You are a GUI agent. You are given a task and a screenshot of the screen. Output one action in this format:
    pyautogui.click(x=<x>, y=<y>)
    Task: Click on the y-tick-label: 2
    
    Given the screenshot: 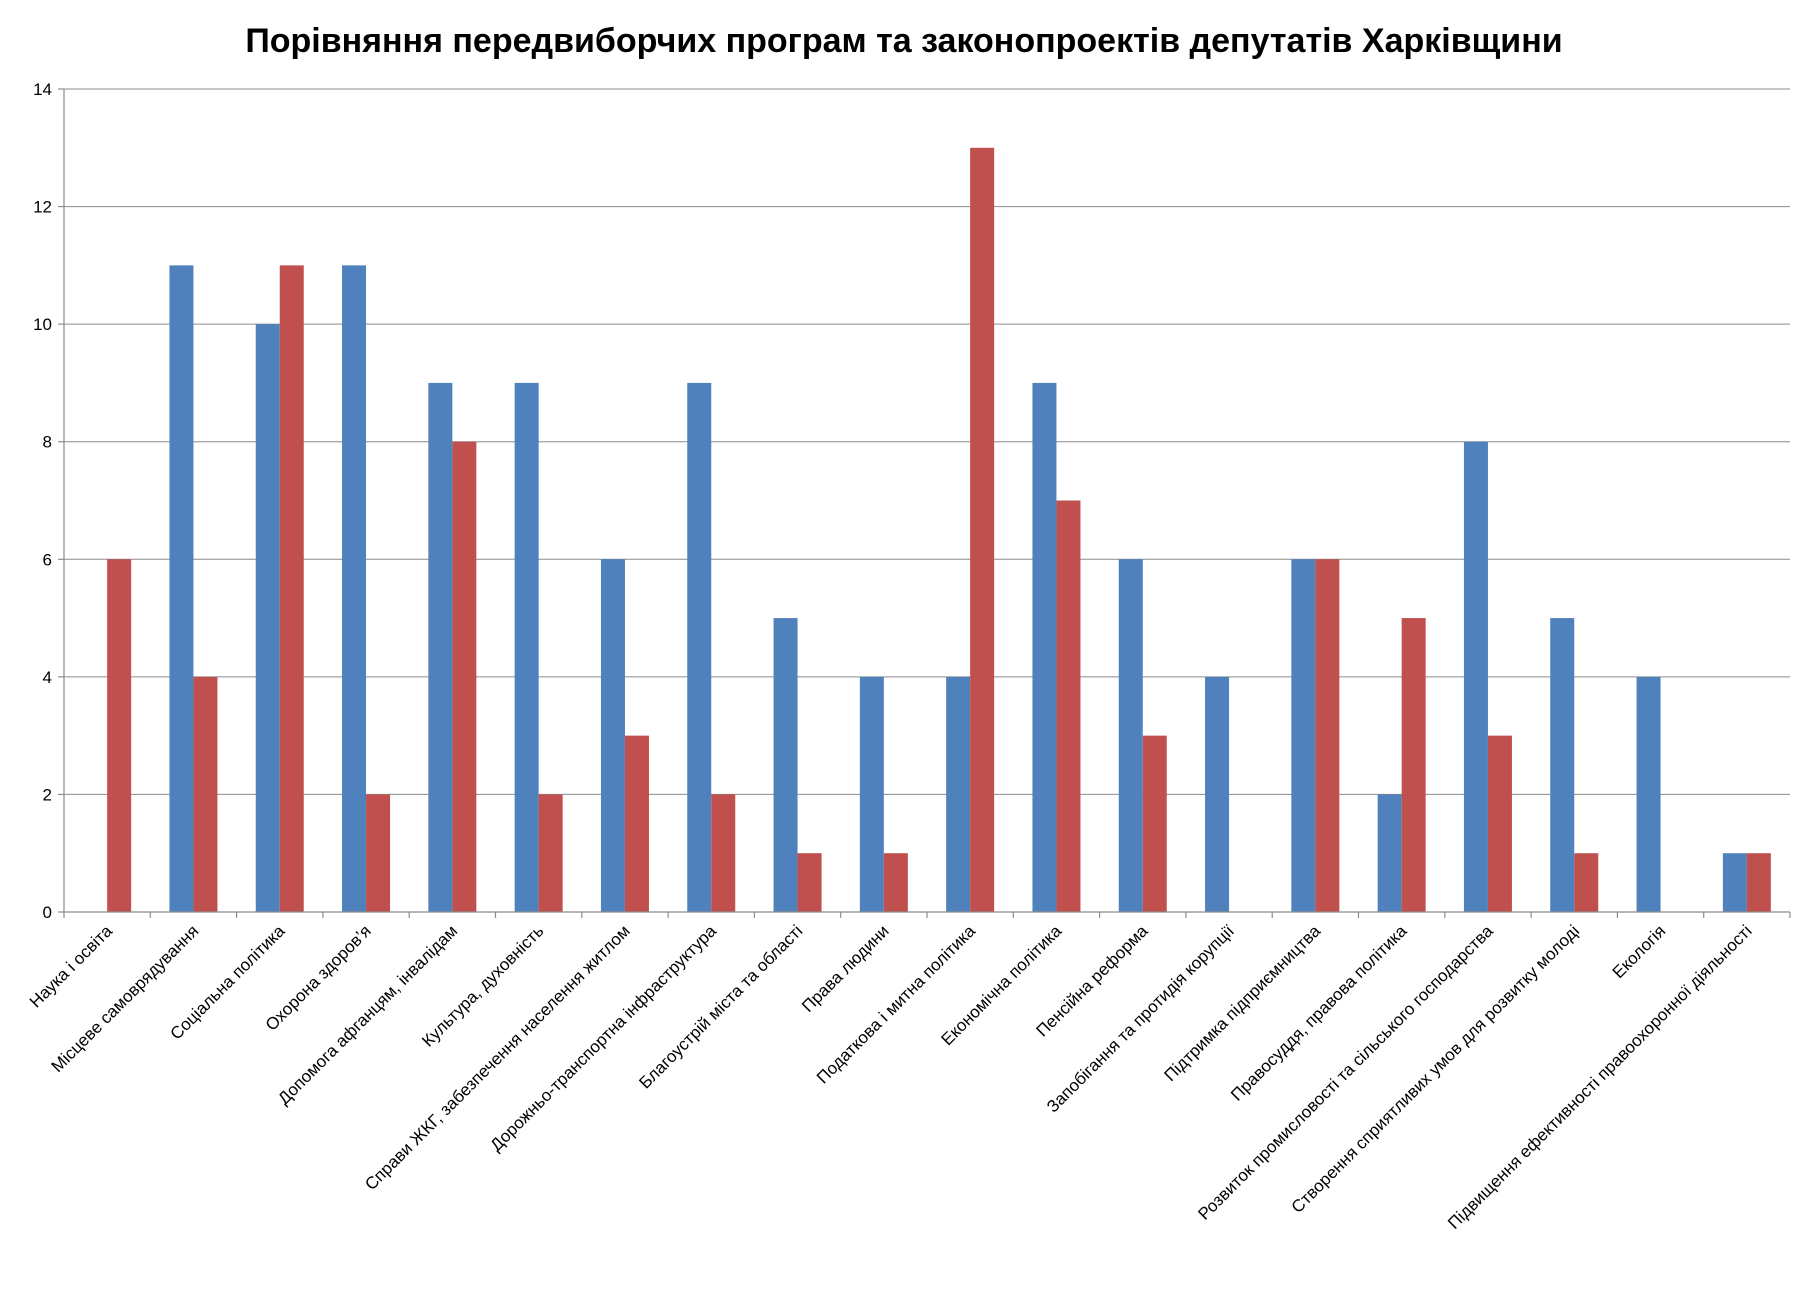 What is the action you would take?
    pyautogui.click(x=47, y=794)
    